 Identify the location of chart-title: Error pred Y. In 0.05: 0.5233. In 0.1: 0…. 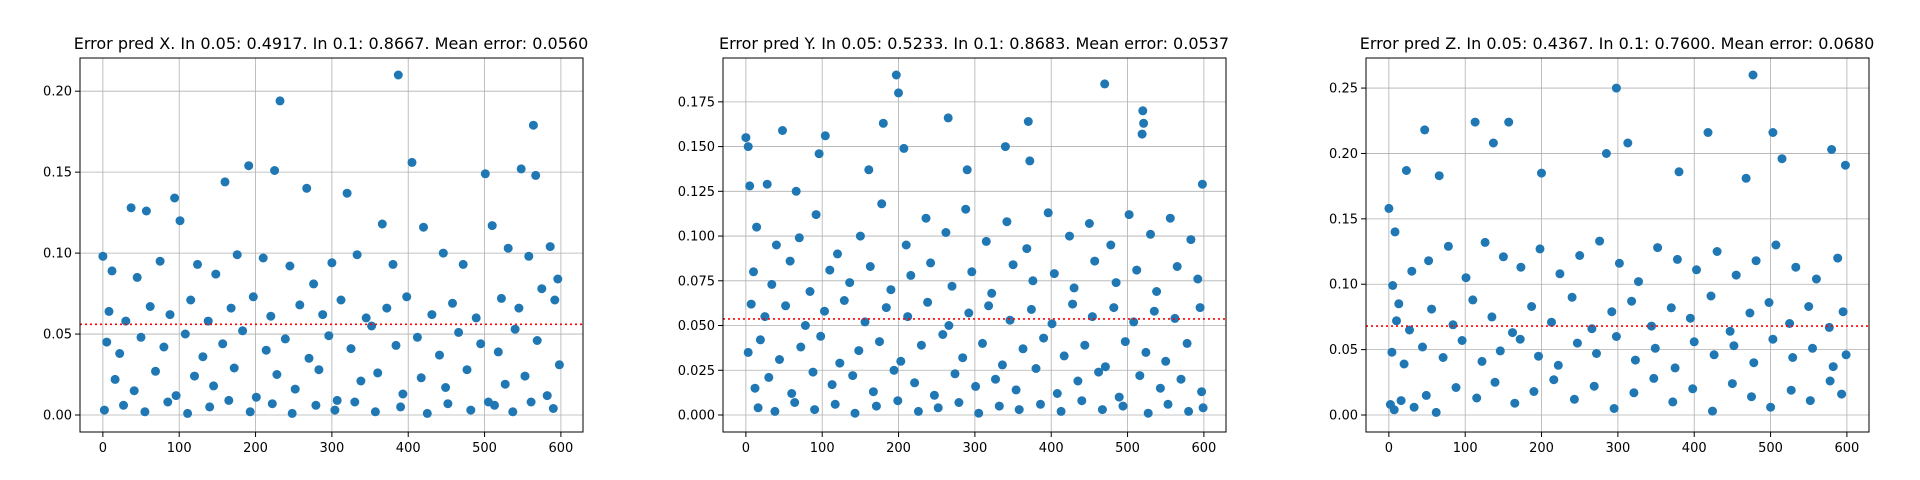
(974, 43).